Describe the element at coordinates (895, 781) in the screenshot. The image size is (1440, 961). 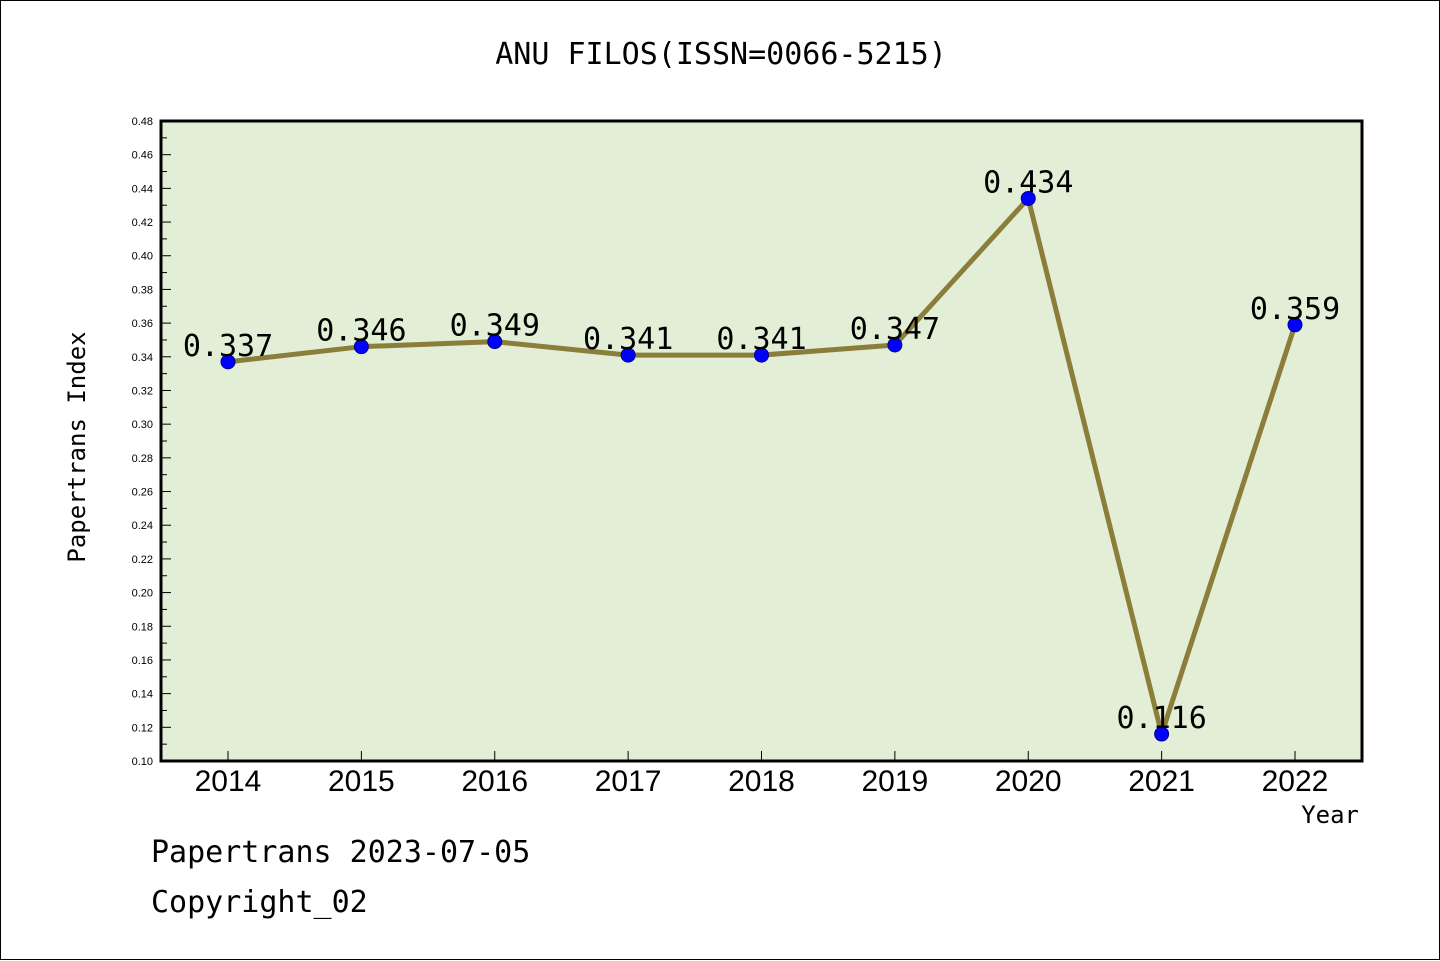
I see `x-tick-label: 2019` at that location.